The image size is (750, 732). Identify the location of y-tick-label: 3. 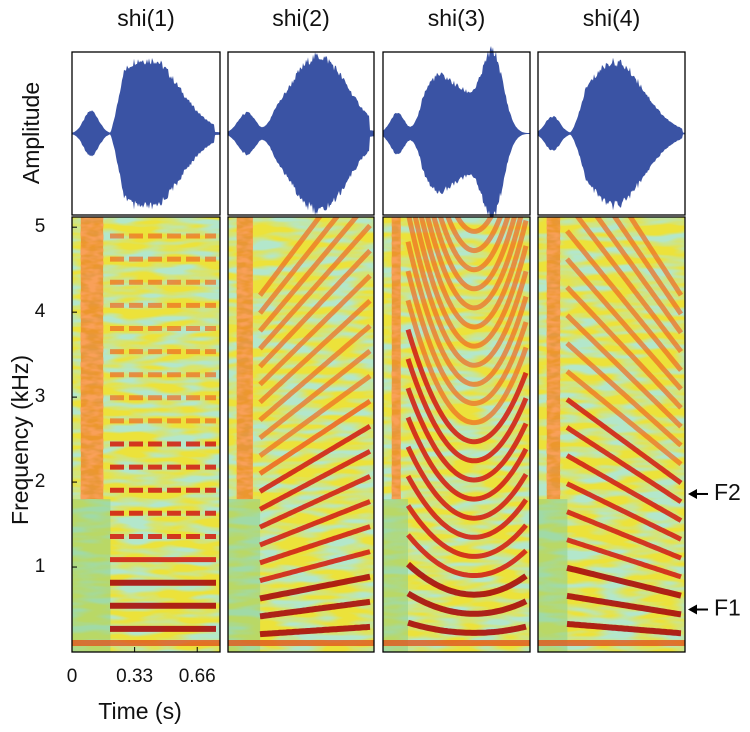
(40, 396).